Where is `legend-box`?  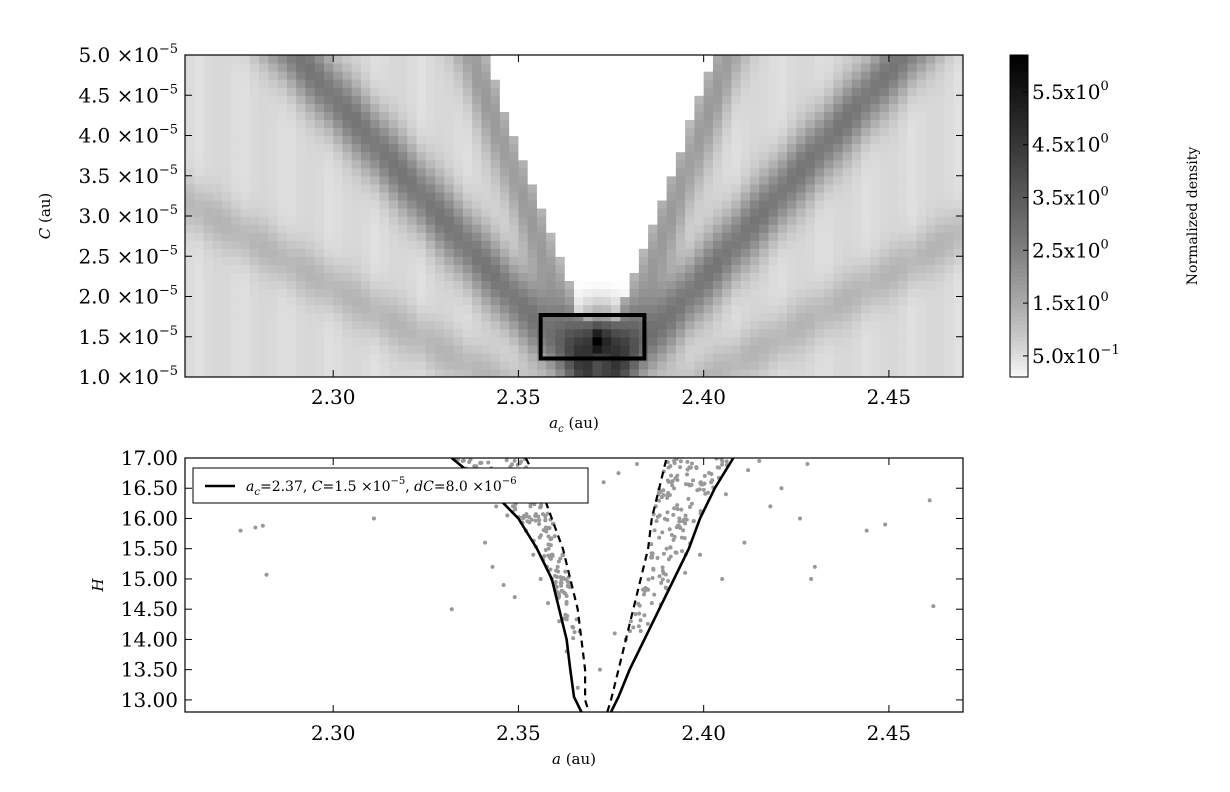
legend-box is located at coordinates (390, 485).